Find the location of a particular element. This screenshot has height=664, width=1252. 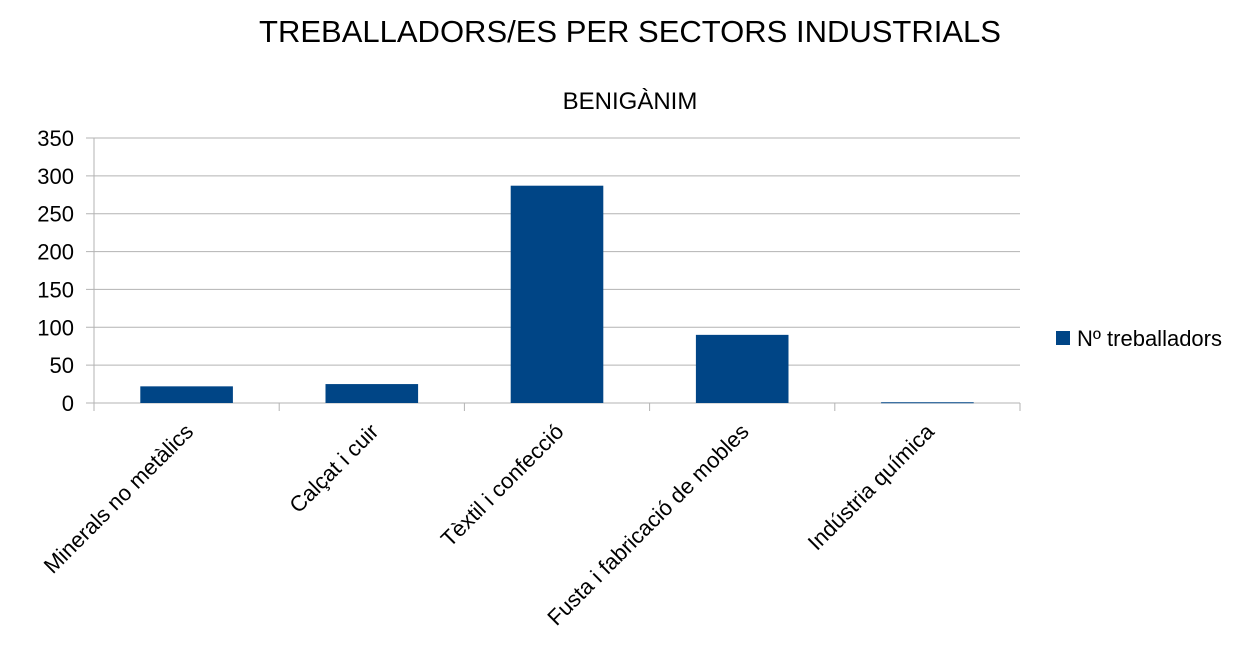

chart-title: TREBALLADORS/ES PER SECTORS INDUSTRIALS is located at coordinates (630, 31).